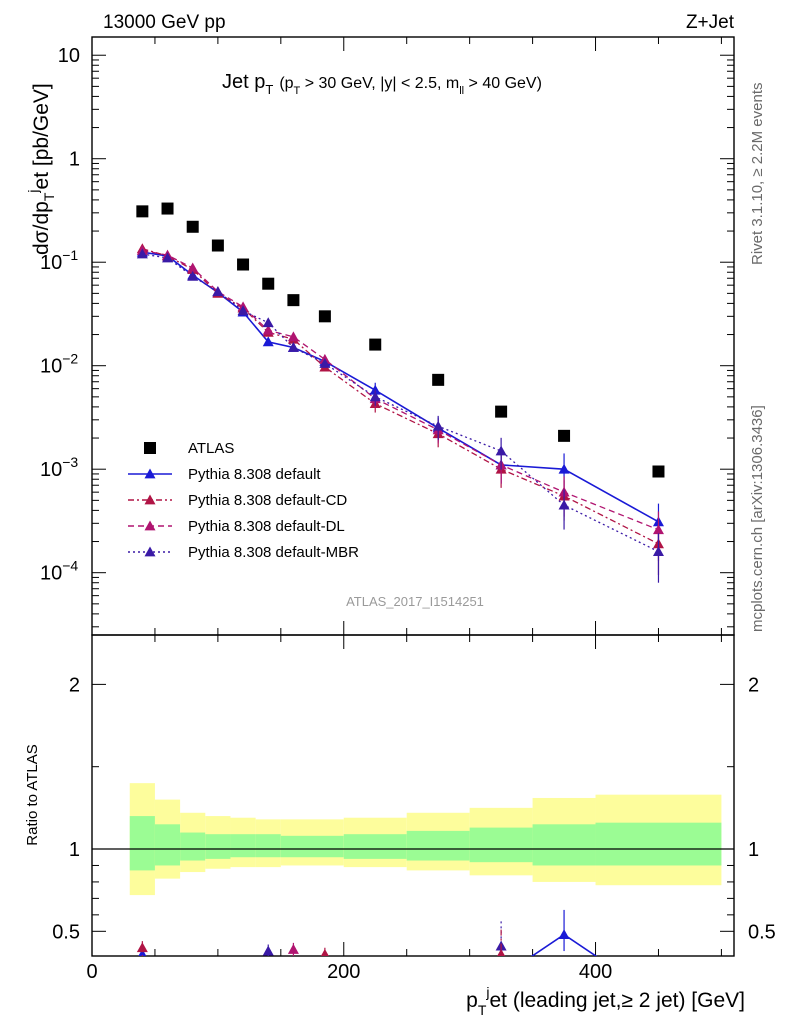  I want to click on y-axis-label: dσ/dpTjet [pb/GeV], so click(41, 169).